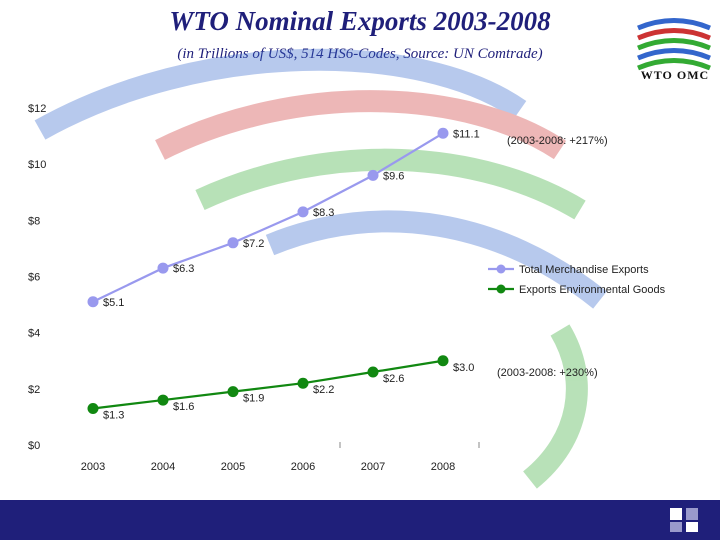  I want to click on footer-logo-icon, so click(684, 520).